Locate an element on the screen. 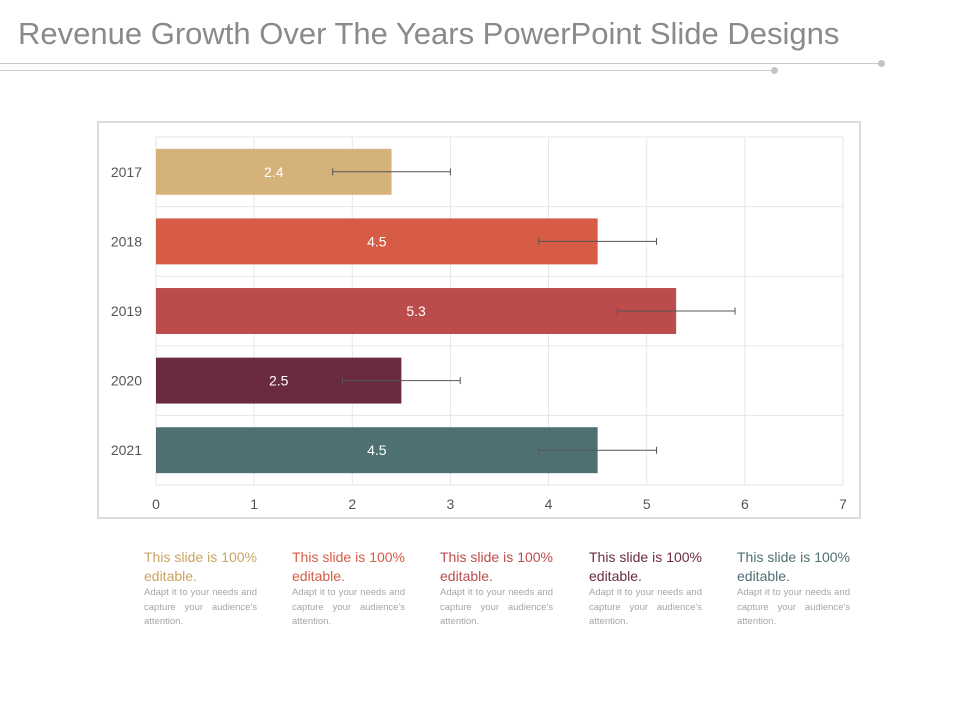 This screenshot has width=960, height=720. bar-label-2021: 4.5 is located at coordinates (377, 450).